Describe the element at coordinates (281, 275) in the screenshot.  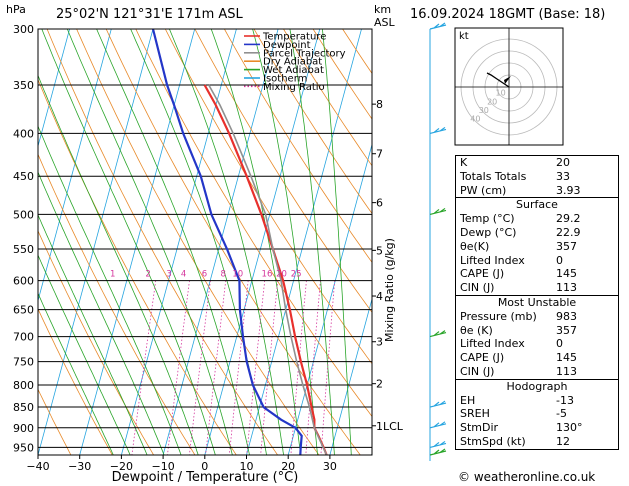
I see `mixing-ratio-label: 20` at that location.